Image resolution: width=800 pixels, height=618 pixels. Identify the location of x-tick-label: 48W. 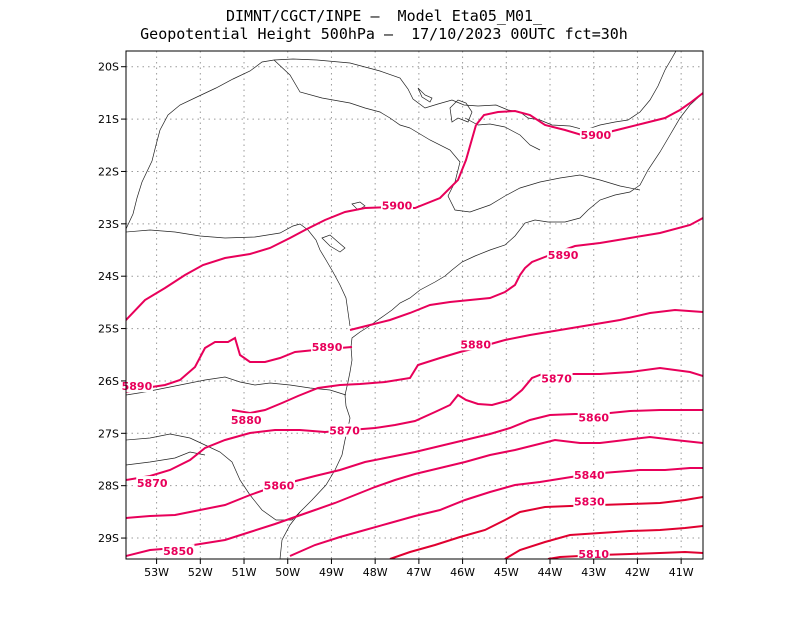
(375, 572).